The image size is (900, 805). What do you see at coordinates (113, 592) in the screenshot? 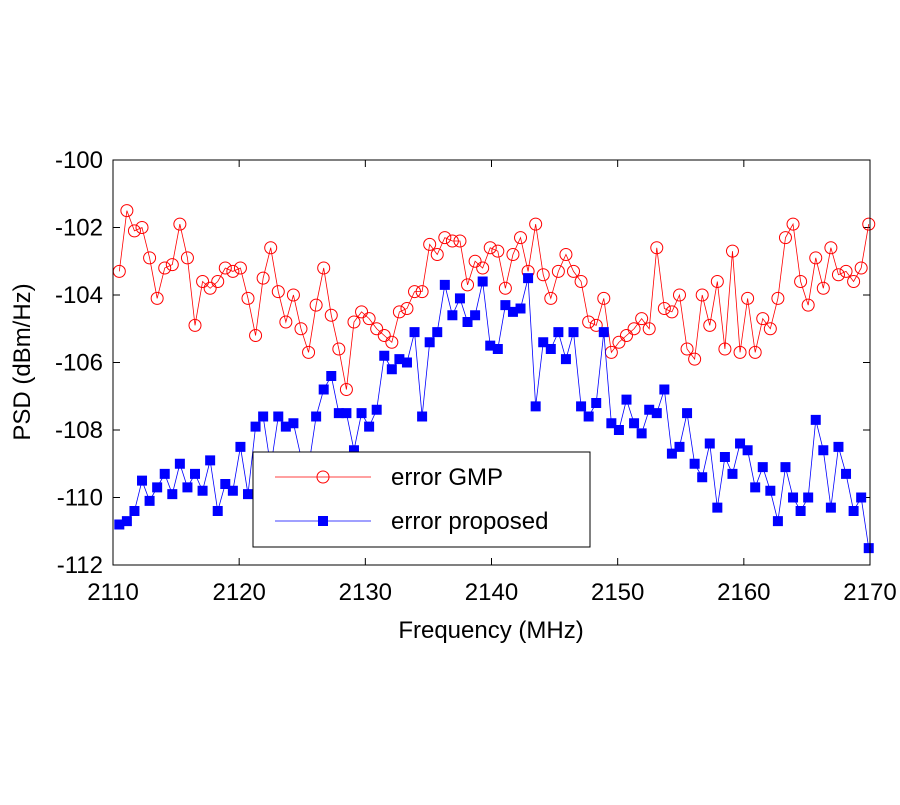
I see `x-tick-label: 2110` at bounding box center [113, 592].